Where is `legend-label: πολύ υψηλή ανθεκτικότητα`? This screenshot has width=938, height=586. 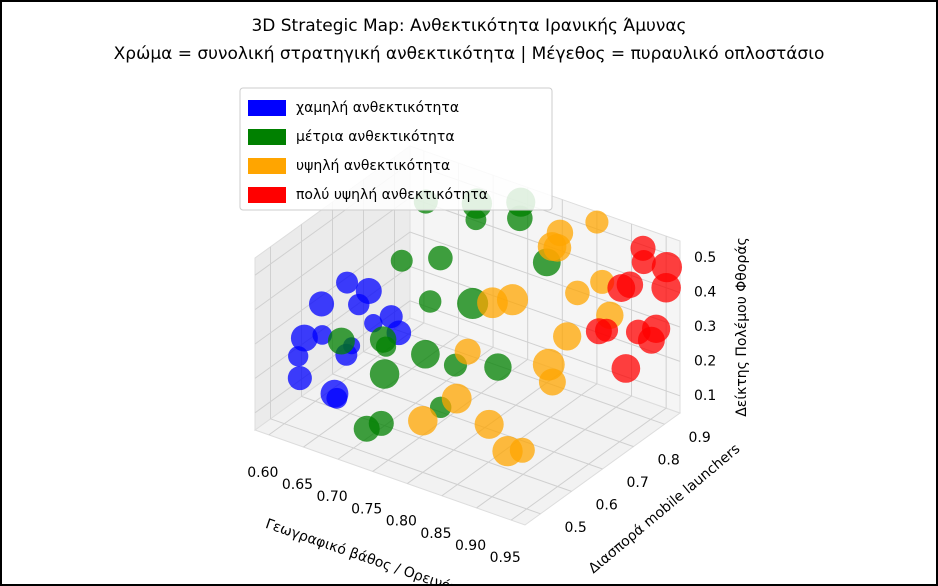
legend-label: πολύ υψηλή ανθεκτικότητα is located at coordinates (392, 195).